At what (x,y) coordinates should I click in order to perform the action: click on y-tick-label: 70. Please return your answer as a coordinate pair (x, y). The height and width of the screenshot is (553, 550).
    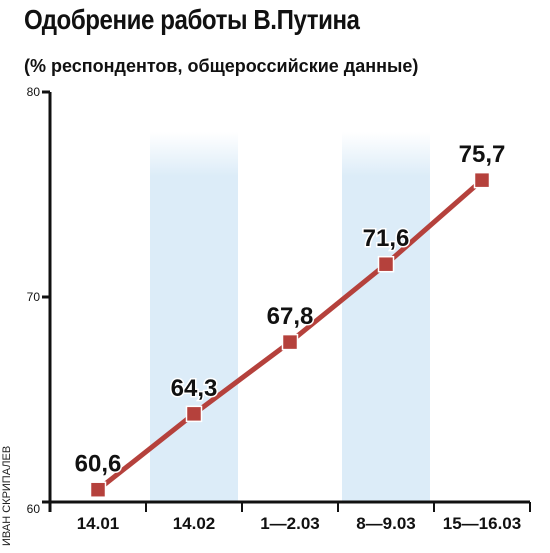
    Looking at the image, I should click on (34, 297).